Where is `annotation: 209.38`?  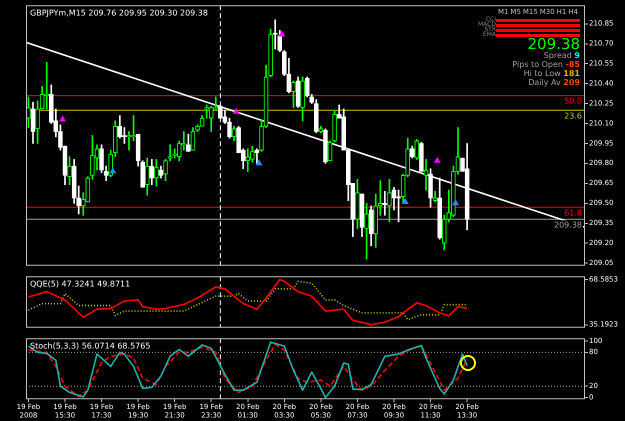
annotation: 209.38 is located at coordinates (553, 44).